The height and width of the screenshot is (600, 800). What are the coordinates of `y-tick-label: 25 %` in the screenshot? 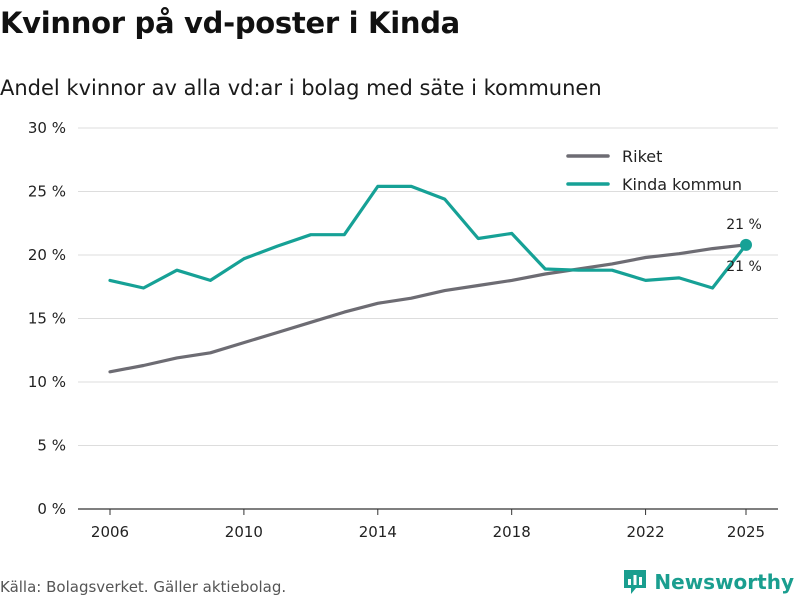 It's located at (47, 192).